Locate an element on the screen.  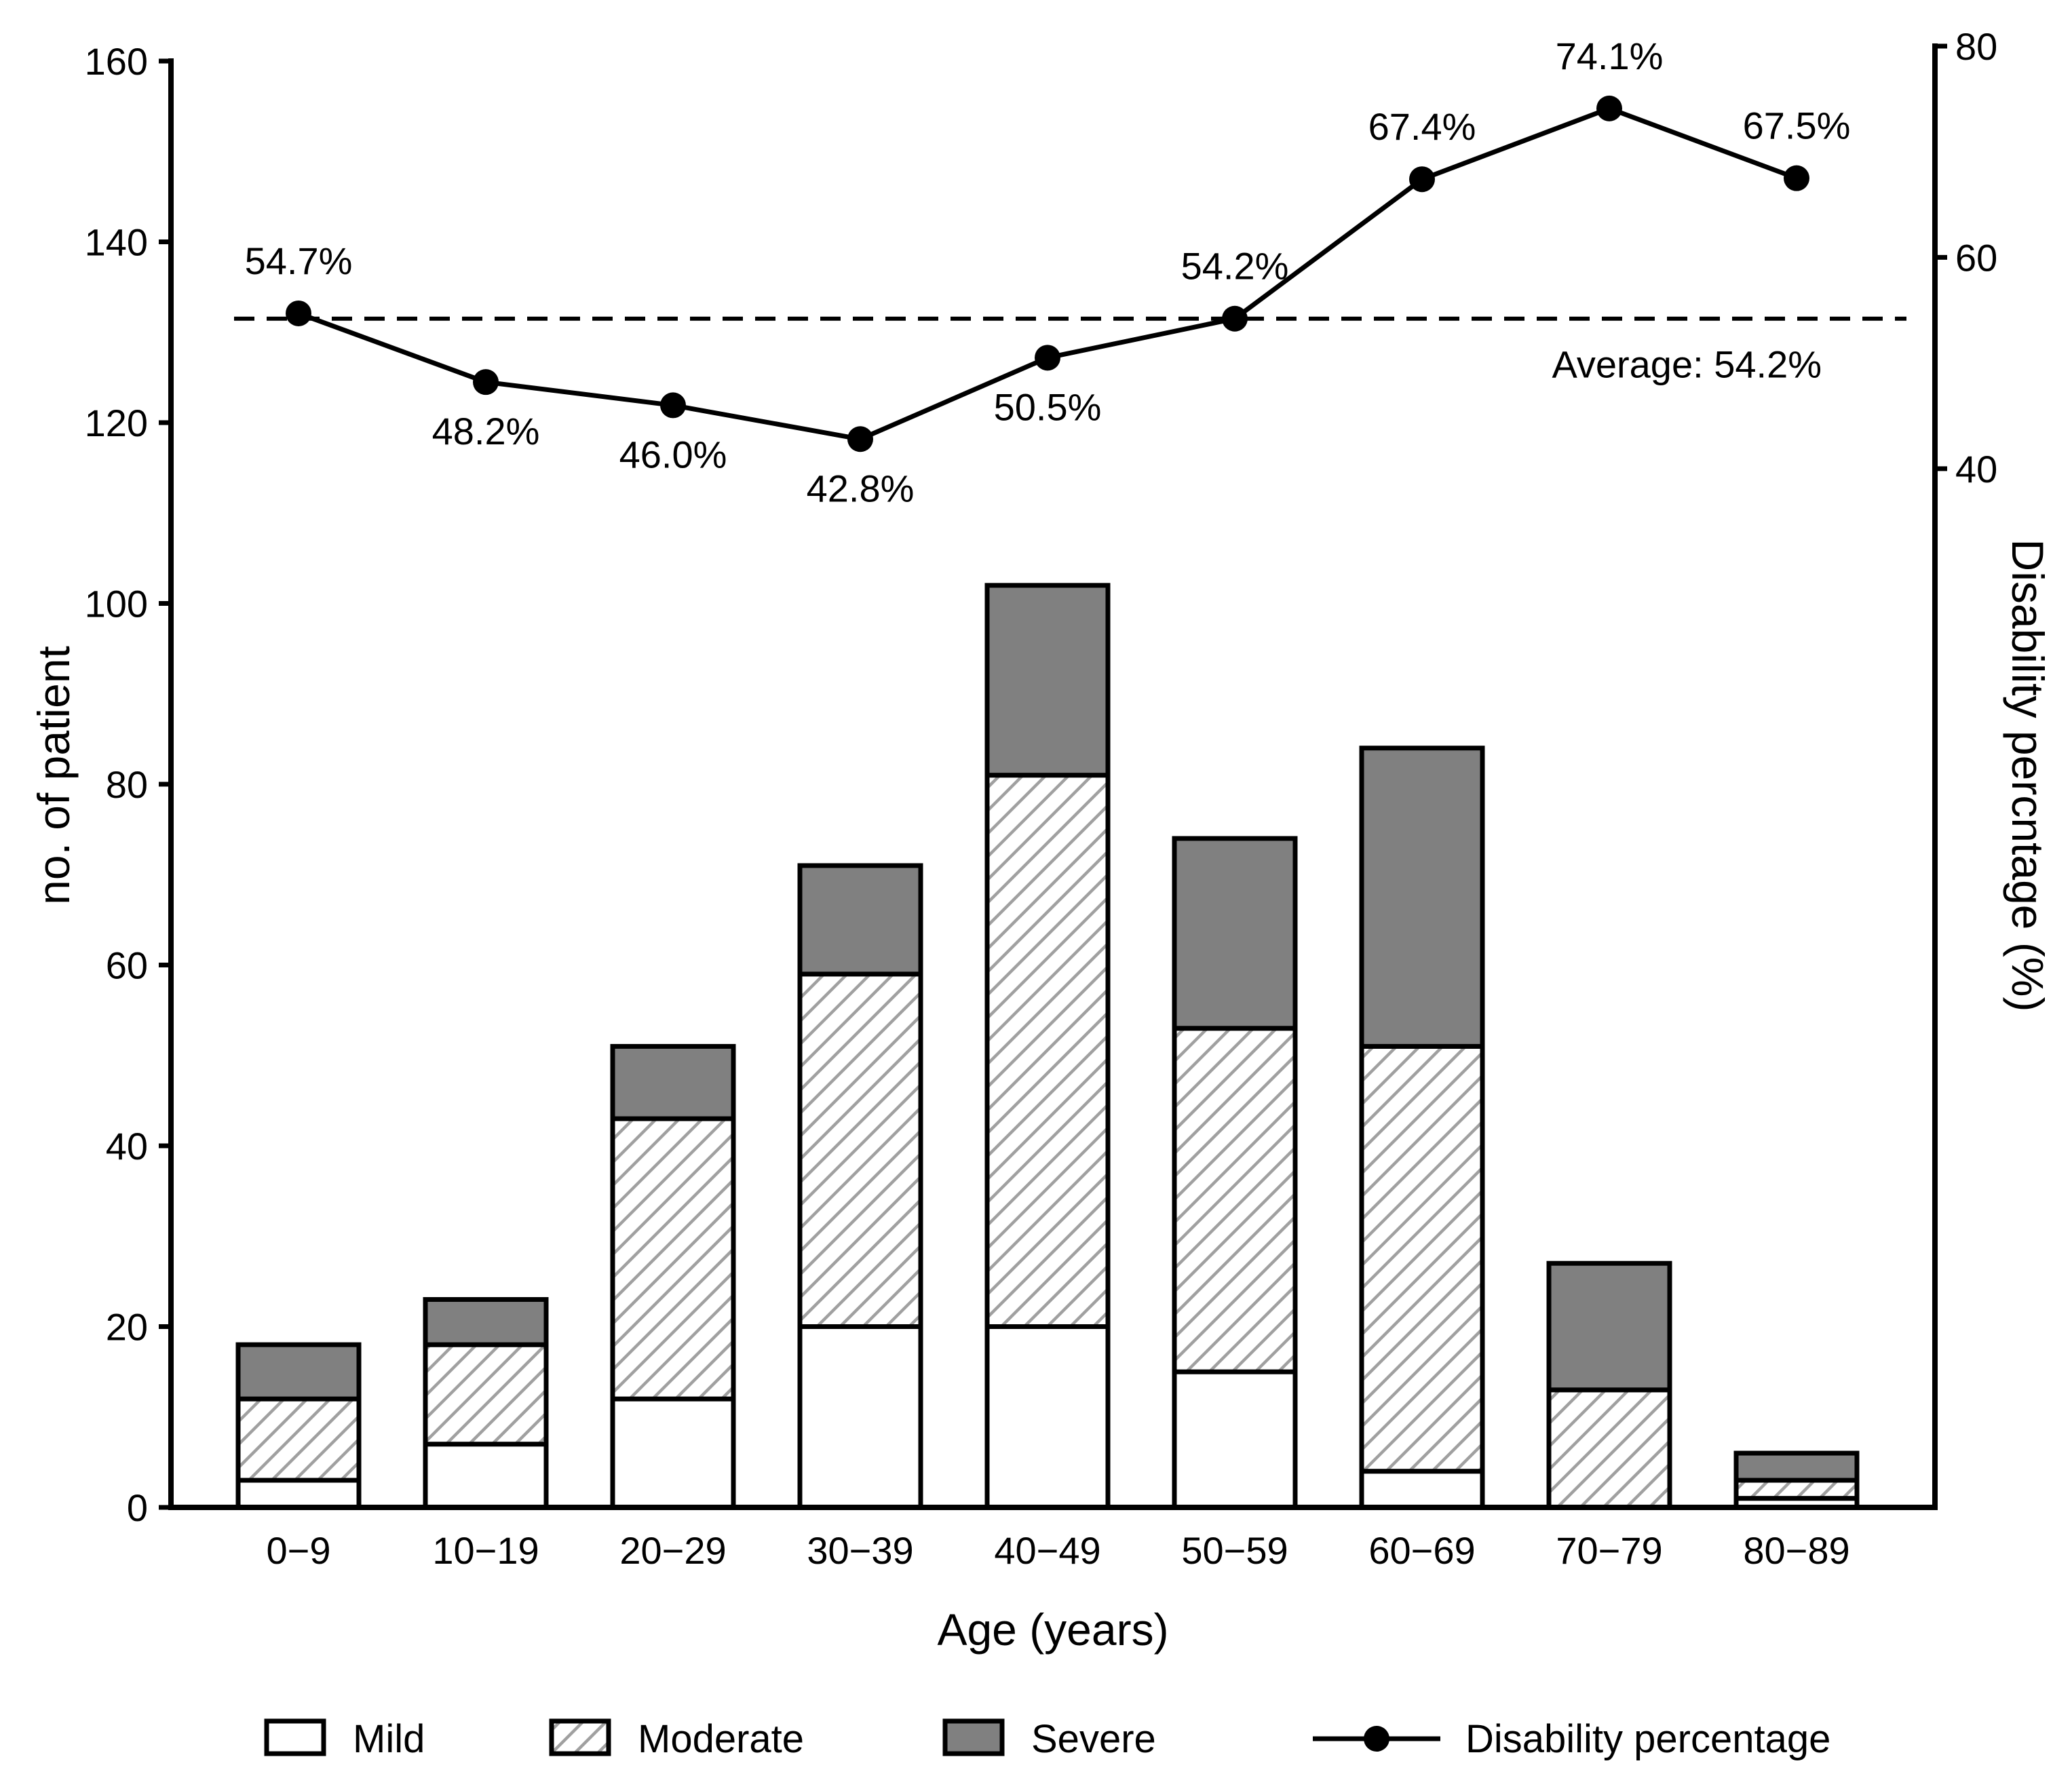
left-y-ticks: 0 20 40 60 80 100 120 140 160 is located at coordinates (128, 784).